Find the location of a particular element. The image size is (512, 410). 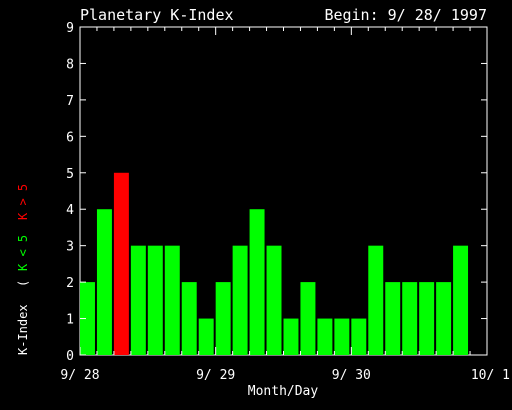

y-tick-label: 3 is located at coordinates (70, 247).